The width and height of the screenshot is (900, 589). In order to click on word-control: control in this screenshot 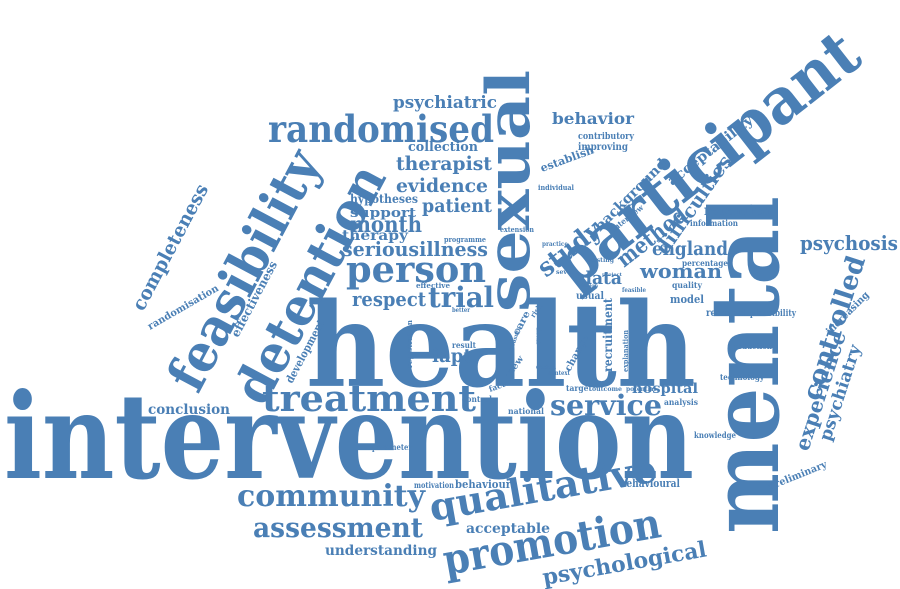, I will do `click(477, 399)`.